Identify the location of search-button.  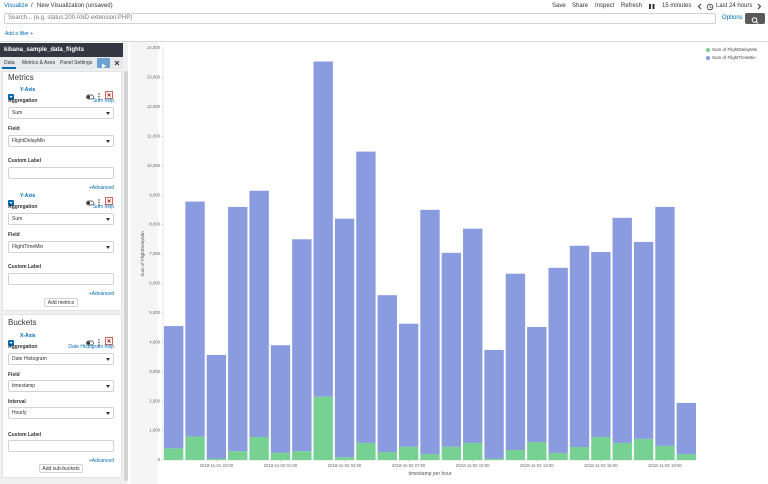
(755, 18).